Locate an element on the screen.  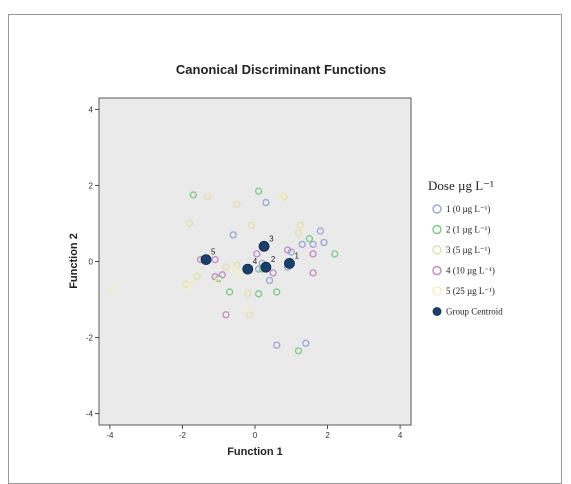
data-points is located at coordinates (224, 271).